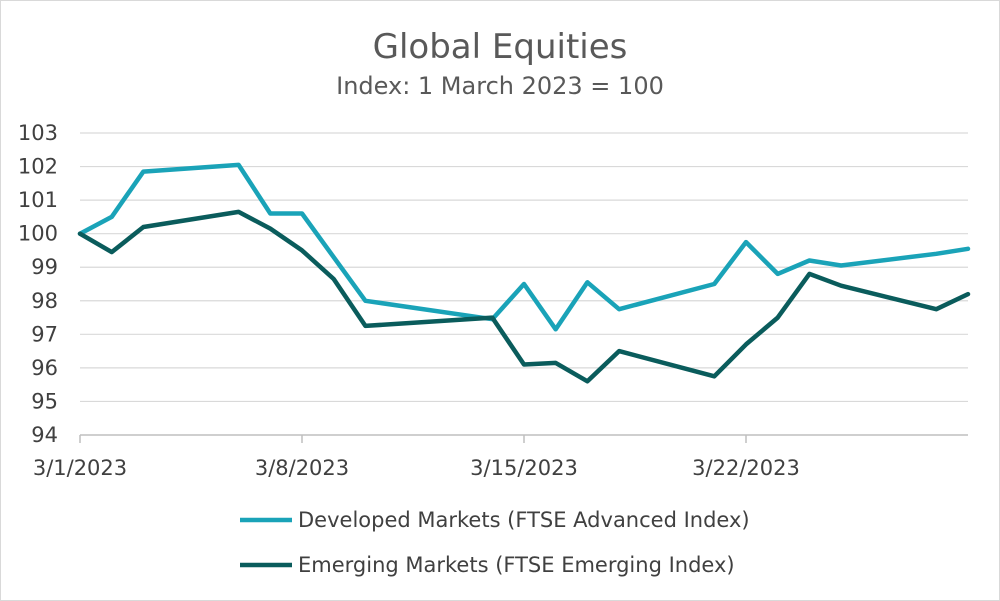 The image size is (1000, 601). What do you see at coordinates (80, 468) in the screenshot?
I see `x-tick-label: 3/1/2023` at bounding box center [80, 468].